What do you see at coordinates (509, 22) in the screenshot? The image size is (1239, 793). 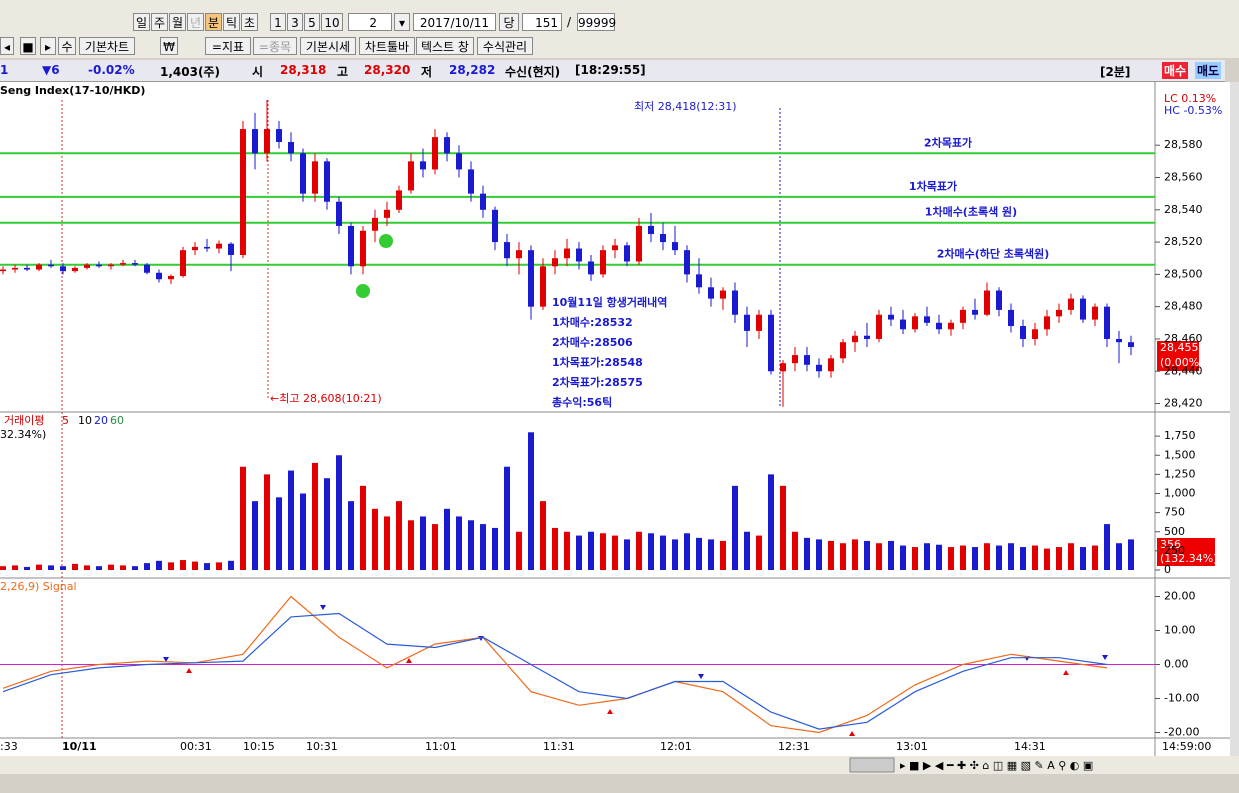 I see `current-button: 당` at bounding box center [509, 22].